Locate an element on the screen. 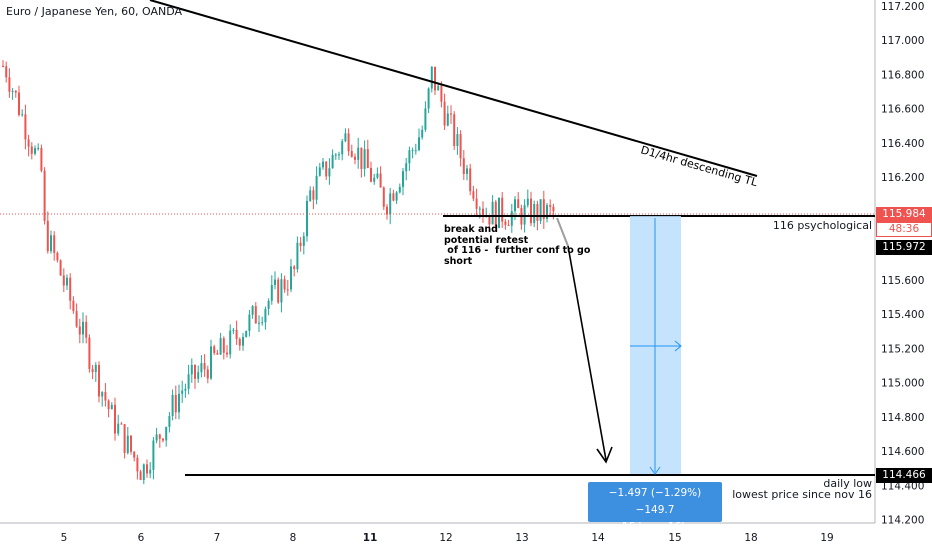 This screenshot has height=550, width=932. measure-down-arrowhead is located at coordinates (655, 470).